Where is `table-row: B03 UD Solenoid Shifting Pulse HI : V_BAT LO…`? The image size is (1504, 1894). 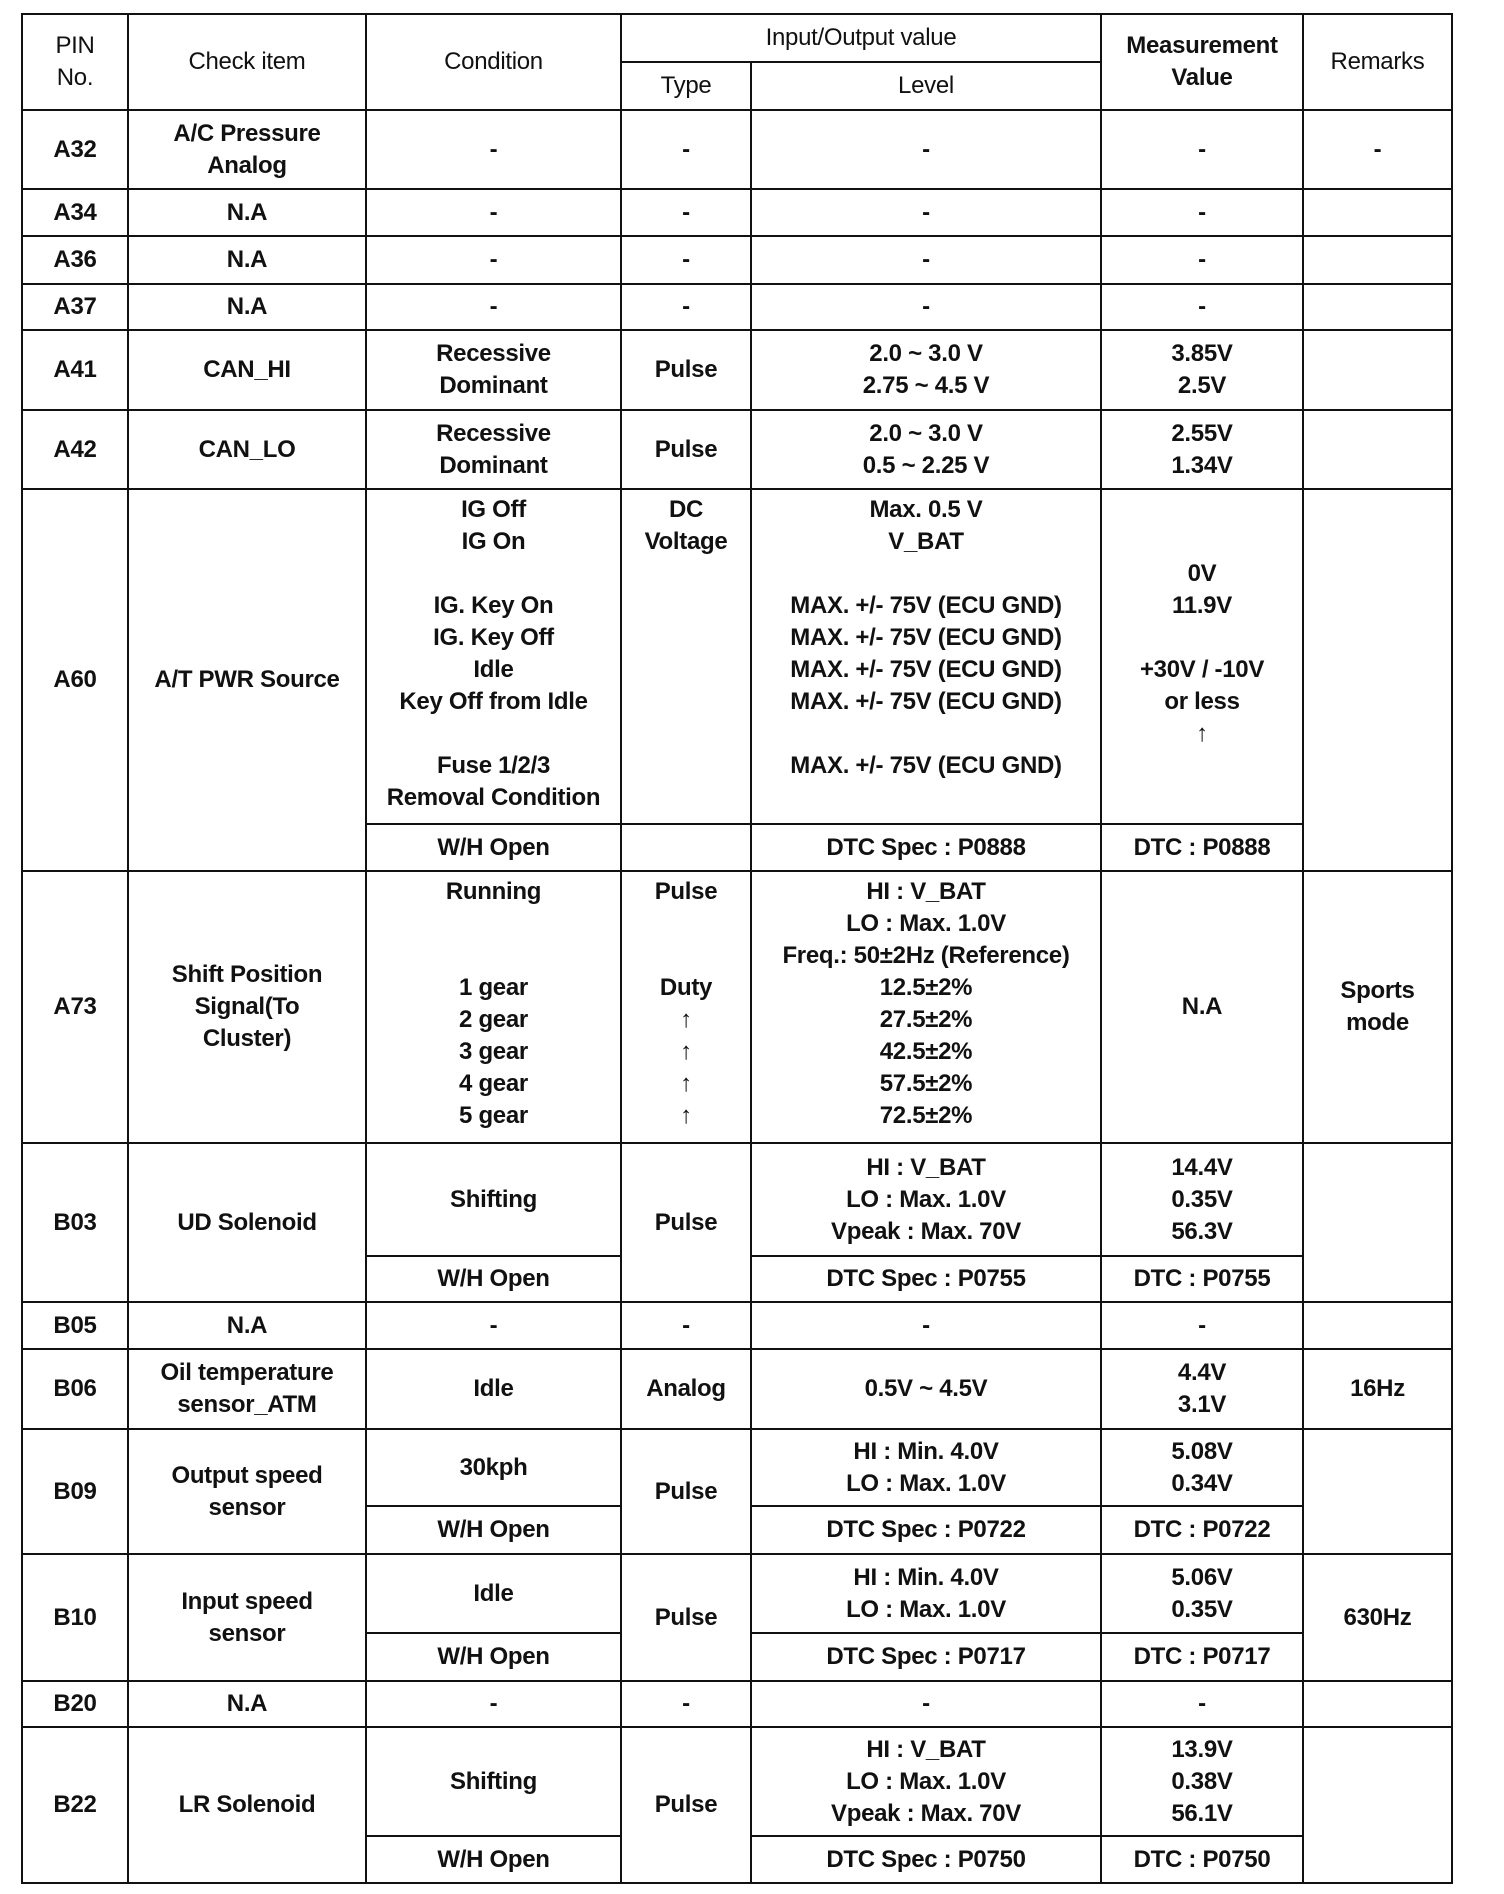 table-row: B03 UD Solenoid Shifting Pulse HI : V_BAT LO… is located at coordinates (737, 1222).